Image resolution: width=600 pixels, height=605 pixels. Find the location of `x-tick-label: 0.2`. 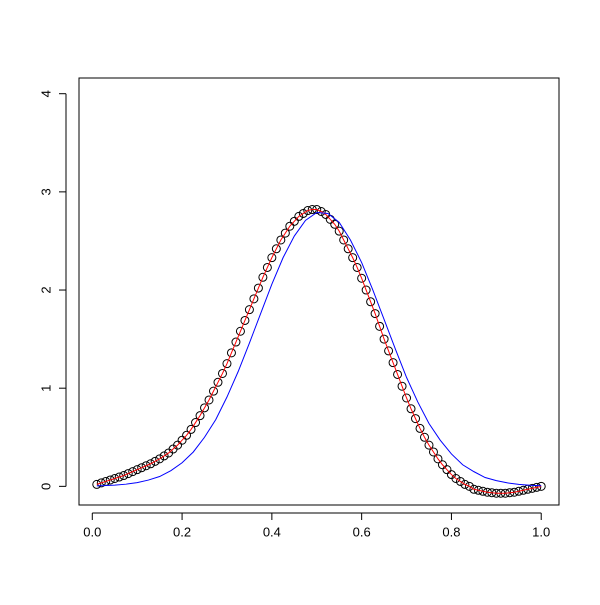

x-tick-label: 0.2 is located at coordinates (182, 531).